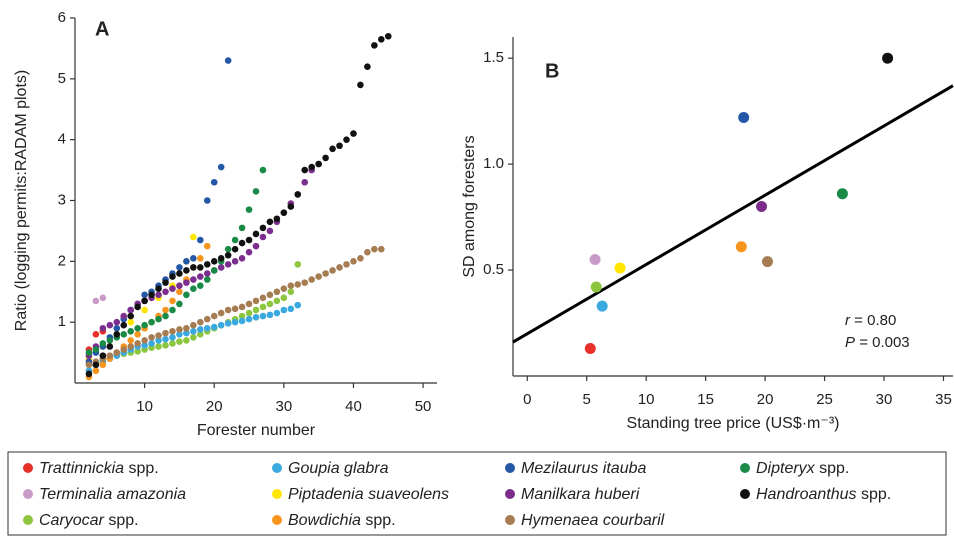 The height and width of the screenshot is (538, 954). Describe the element at coordinates (850, 342) in the screenshot. I see `stat-symbol: P` at that location.